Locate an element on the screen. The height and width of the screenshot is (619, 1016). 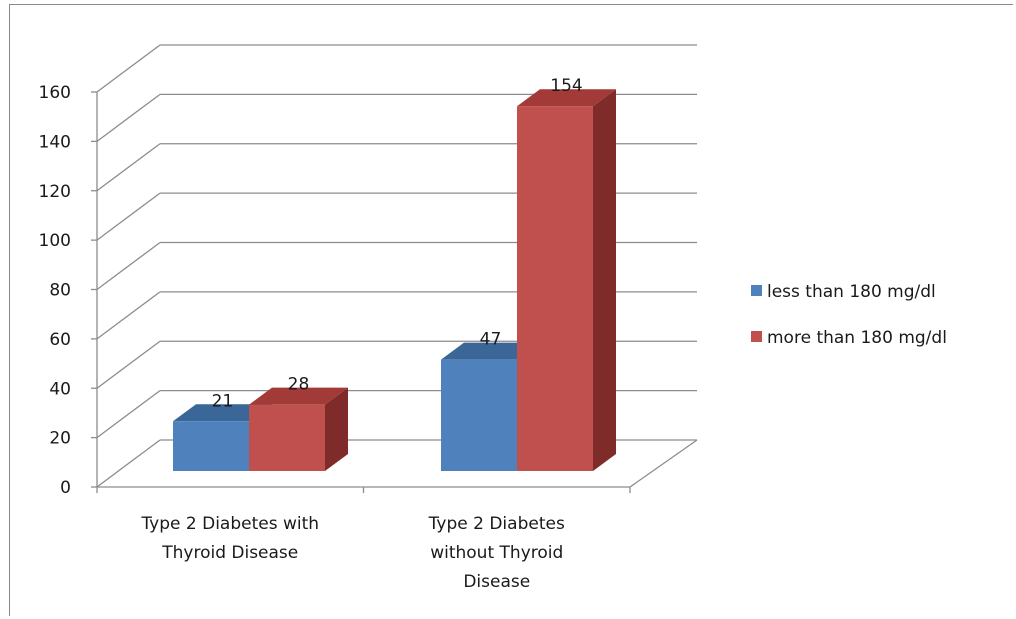
data-label: 154 is located at coordinates (566, 86).